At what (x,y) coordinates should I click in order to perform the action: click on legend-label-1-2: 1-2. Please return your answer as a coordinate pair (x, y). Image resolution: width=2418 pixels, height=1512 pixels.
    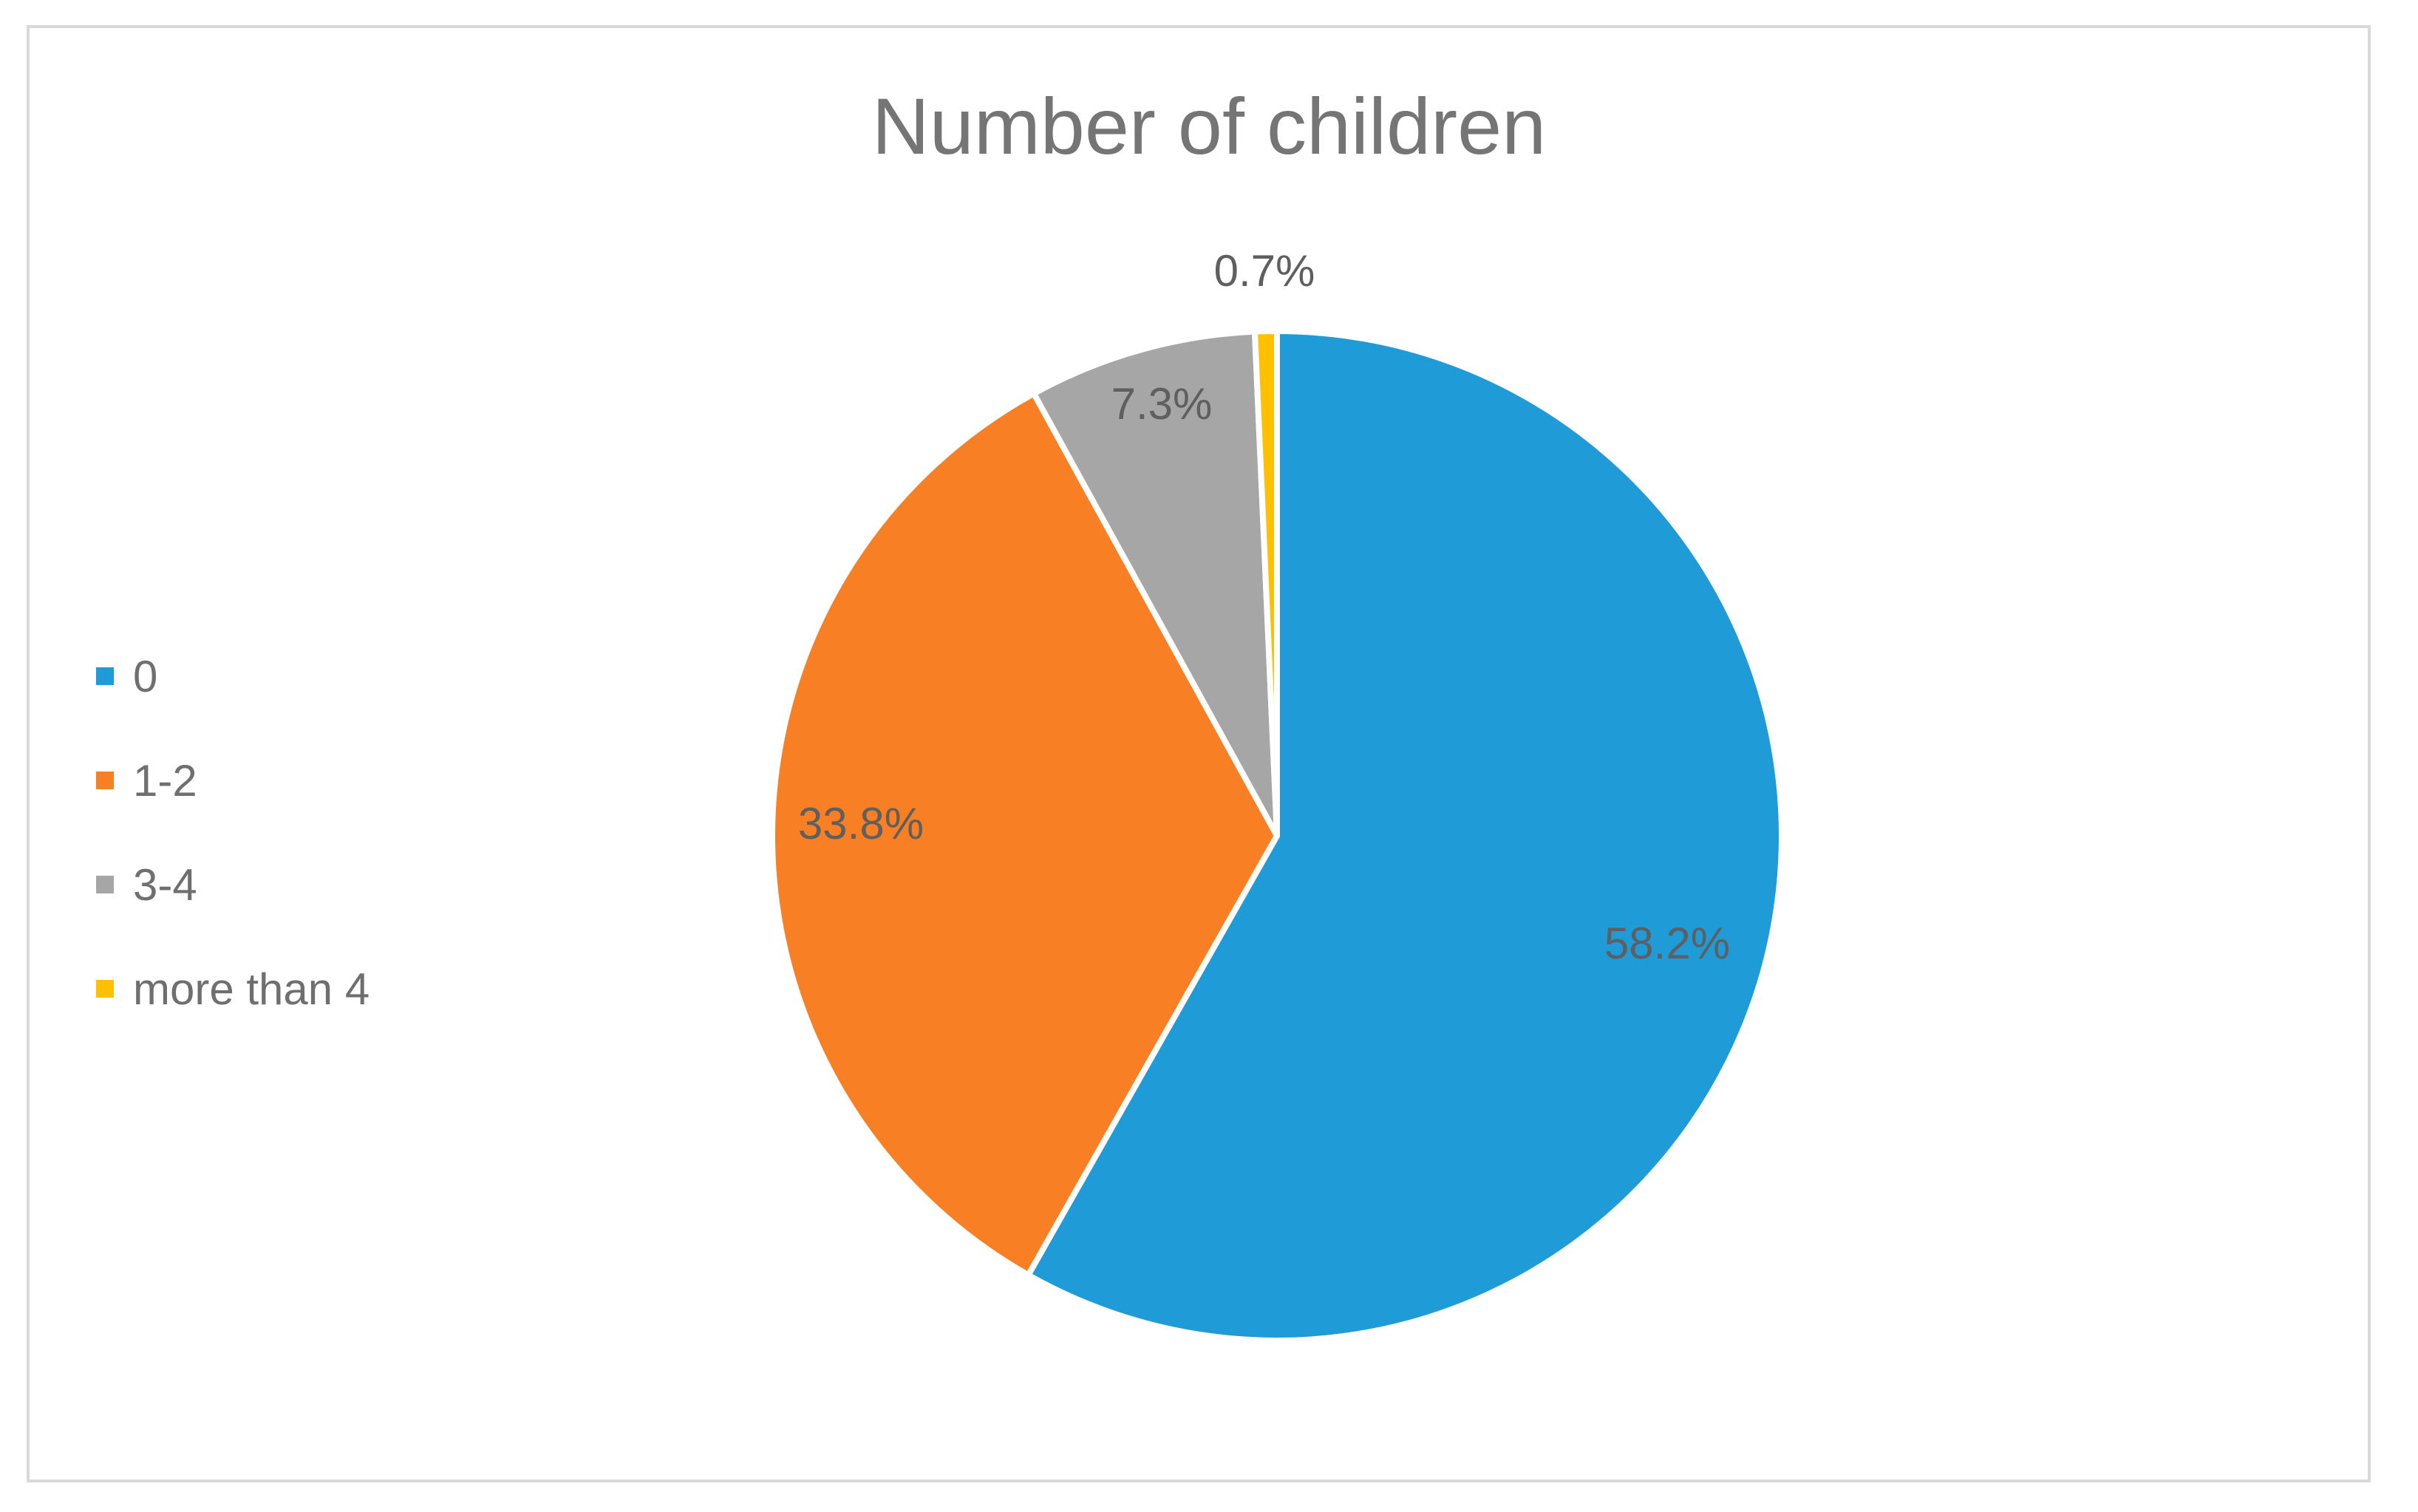
    Looking at the image, I should click on (165, 780).